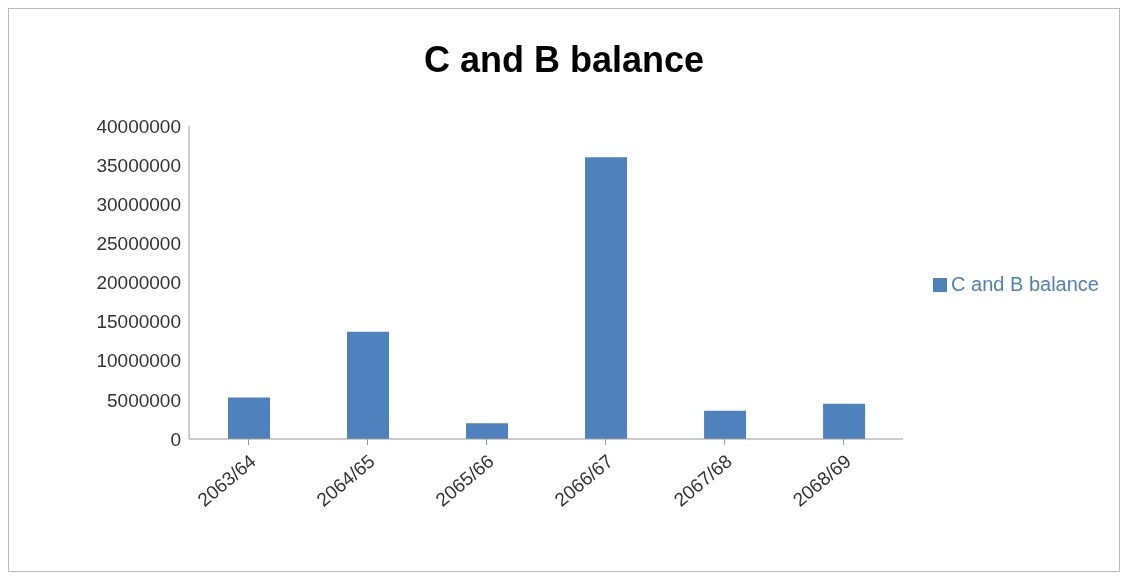 This screenshot has height=581, width=1128. What do you see at coordinates (138, 361) in the screenshot?
I see `y-tick-label: 10000000` at bounding box center [138, 361].